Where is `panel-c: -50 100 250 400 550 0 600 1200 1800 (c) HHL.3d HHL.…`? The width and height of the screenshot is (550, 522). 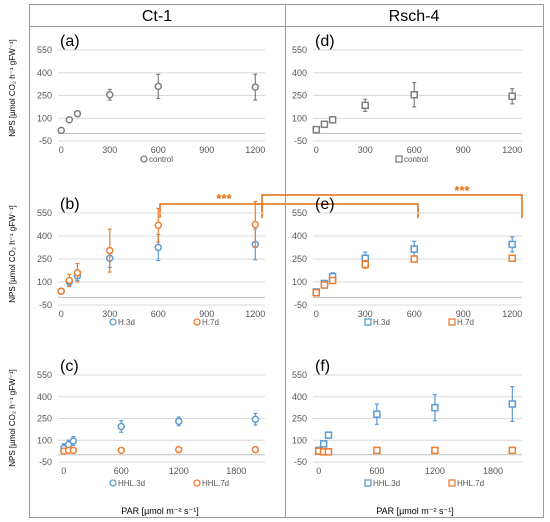 panel-c: -50 100 250 400 550 0 600 1200 1800 (c) HHL.3d HHL.… is located at coordinates (151, 423).